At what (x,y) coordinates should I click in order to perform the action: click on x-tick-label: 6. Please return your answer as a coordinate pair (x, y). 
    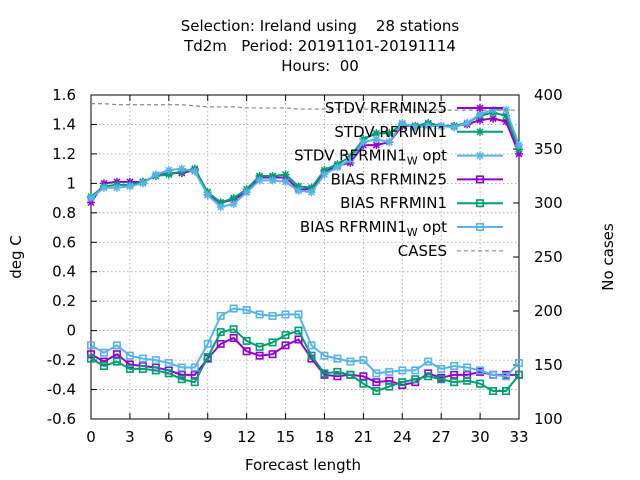
    Looking at the image, I should click on (169, 437).